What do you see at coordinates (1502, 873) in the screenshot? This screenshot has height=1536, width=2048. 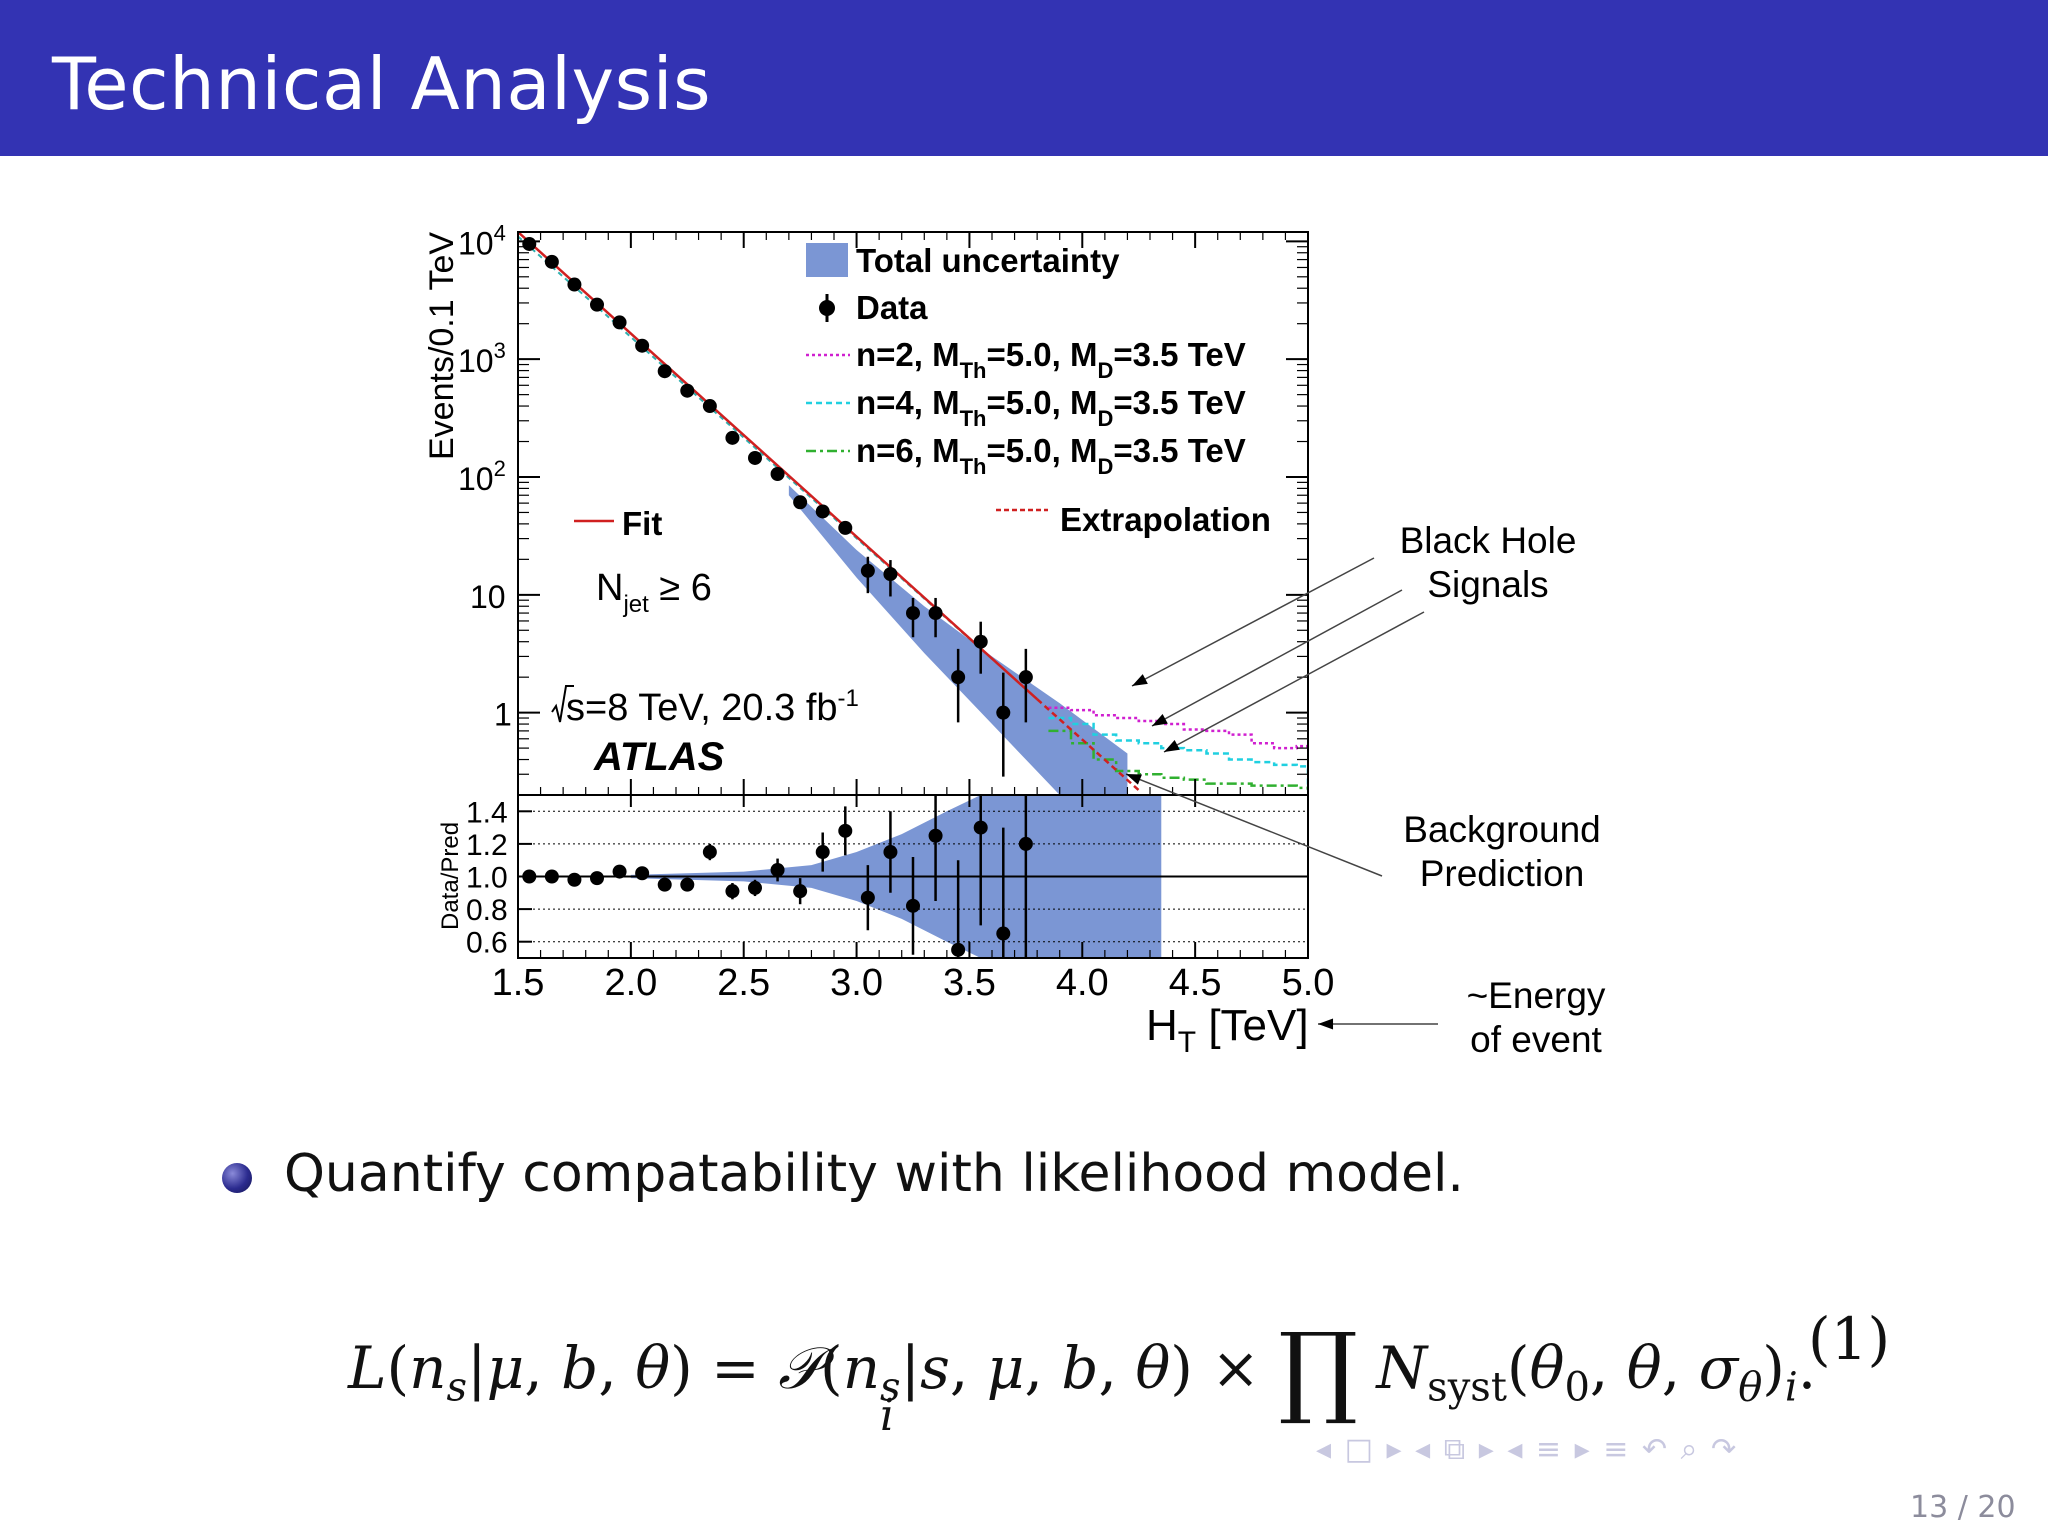 I see `annotation-background-line2: Prediction` at bounding box center [1502, 873].